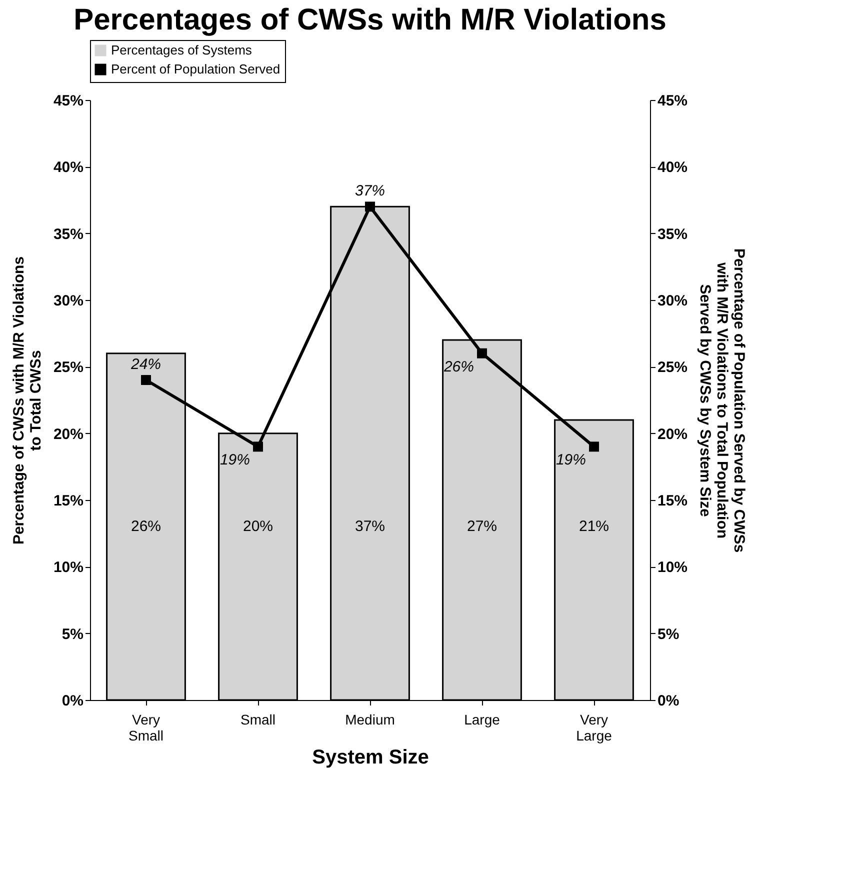  I want to click on y2-tick-label: 5%, so click(669, 634).